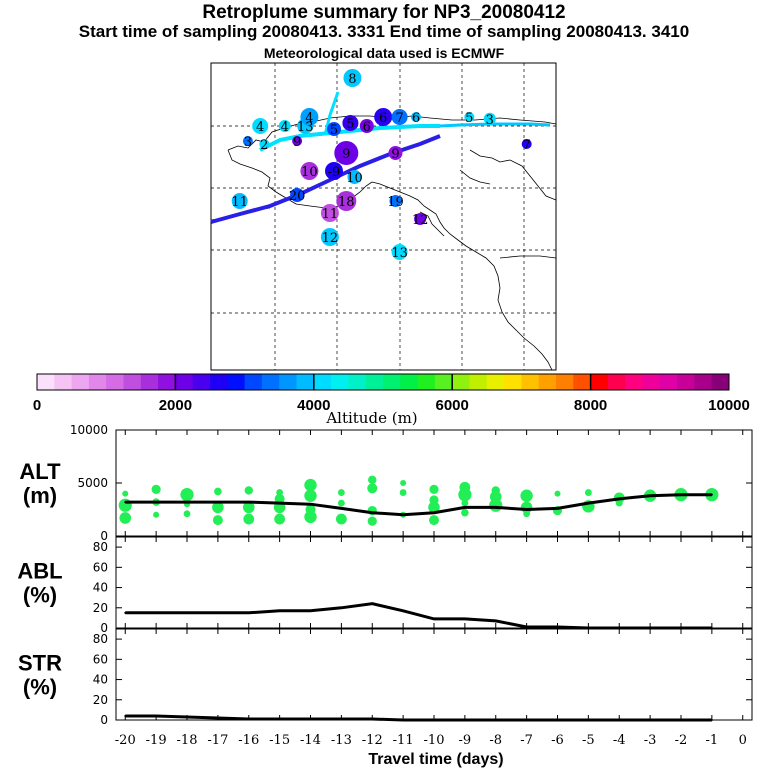 This screenshot has width=768, height=768. What do you see at coordinates (310, 740) in the screenshot?
I see `x-tick-label: -14` at bounding box center [310, 740].